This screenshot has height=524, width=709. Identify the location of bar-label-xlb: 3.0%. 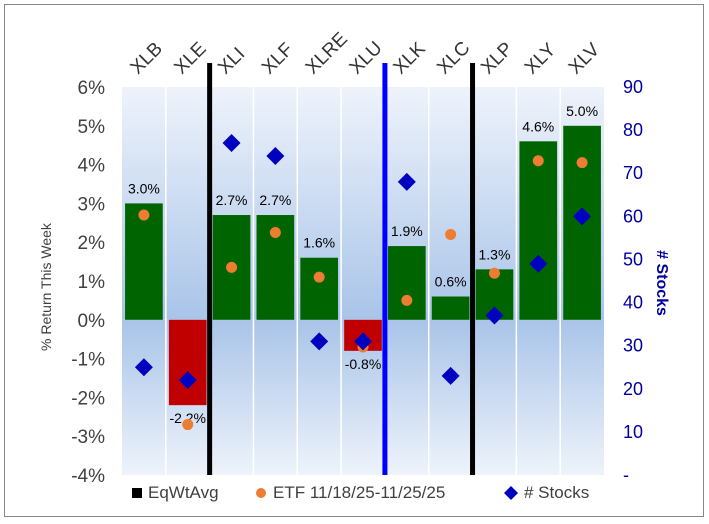
(144, 188).